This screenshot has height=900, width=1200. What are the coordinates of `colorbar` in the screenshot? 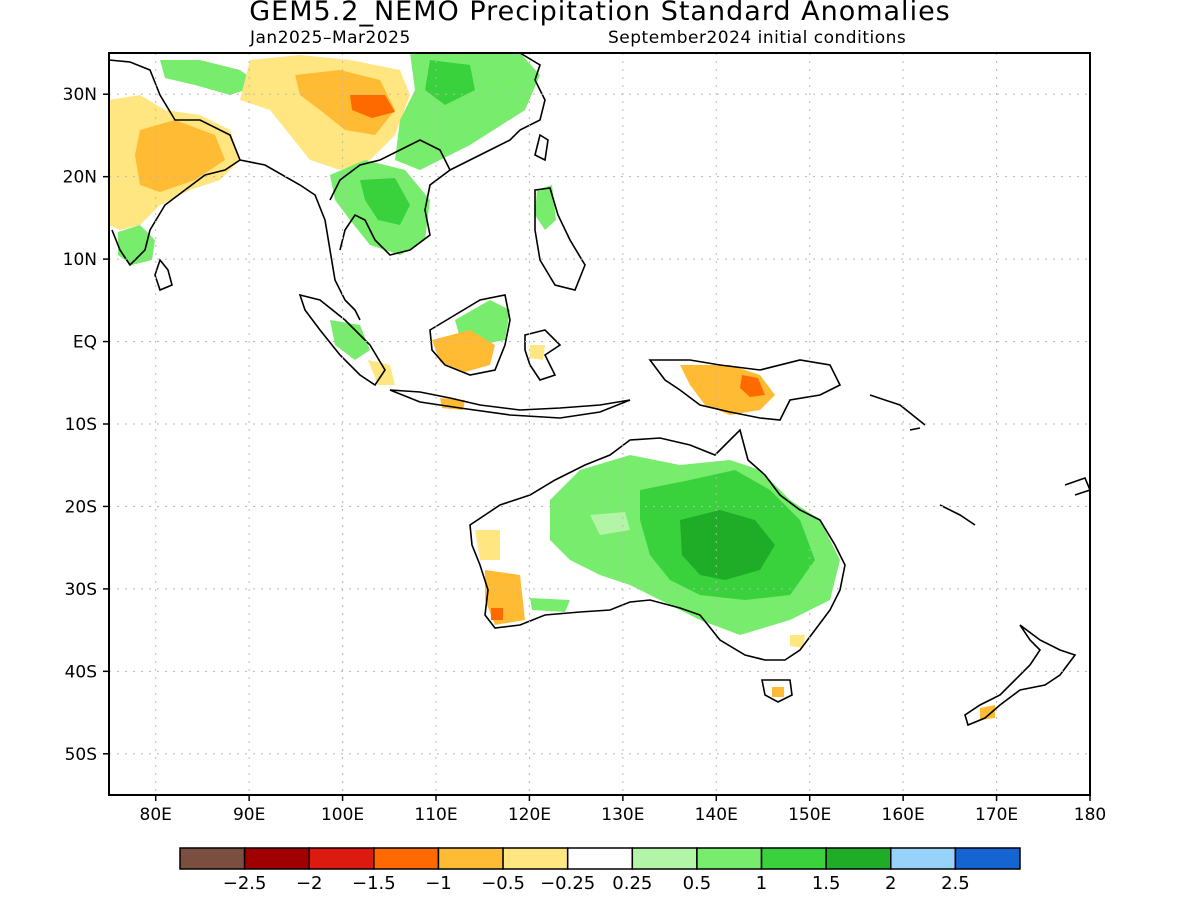 It's located at (600, 858).